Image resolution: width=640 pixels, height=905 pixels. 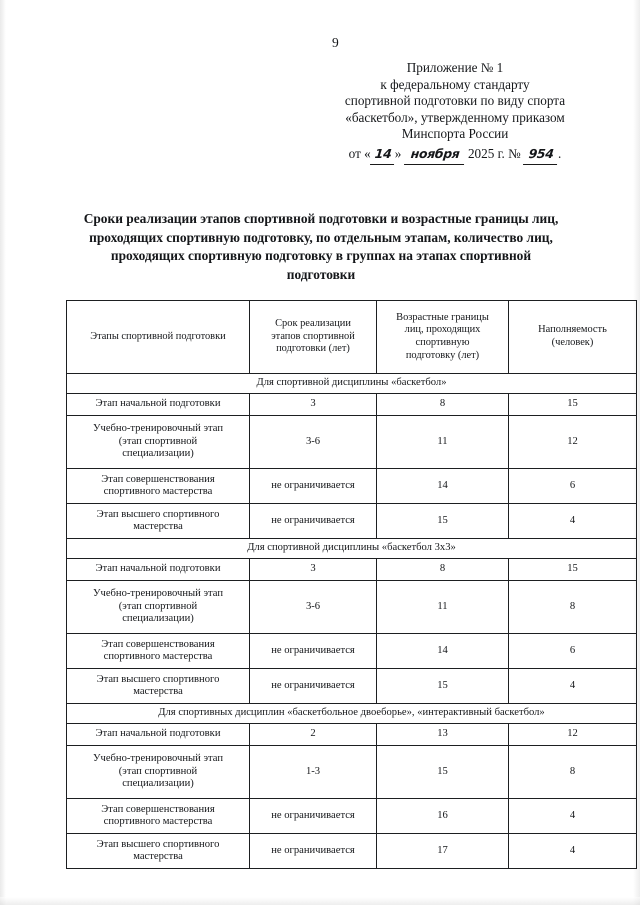 What do you see at coordinates (442, 355) in the screenshot?
I see `header-age-line-4: подготовку (лет)` at bounding box center [442, 355].